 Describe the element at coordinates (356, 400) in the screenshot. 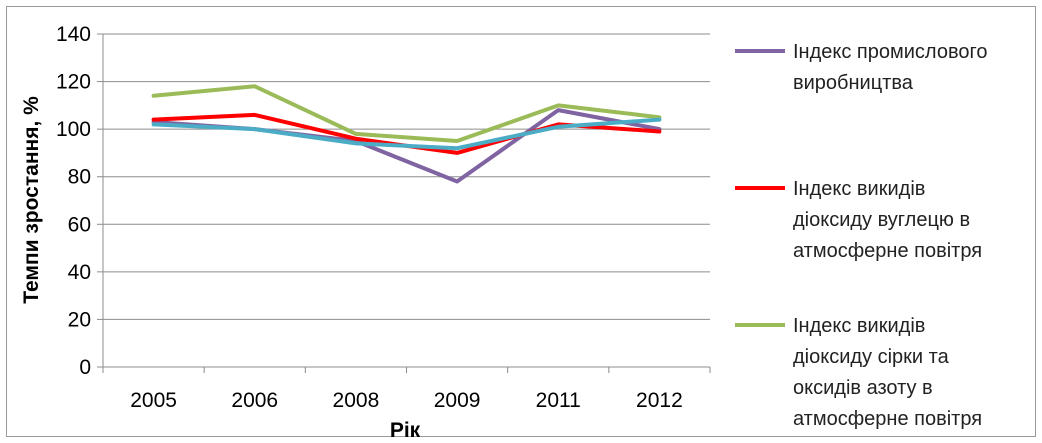

I see `x-tick-label: 2008` at that location.